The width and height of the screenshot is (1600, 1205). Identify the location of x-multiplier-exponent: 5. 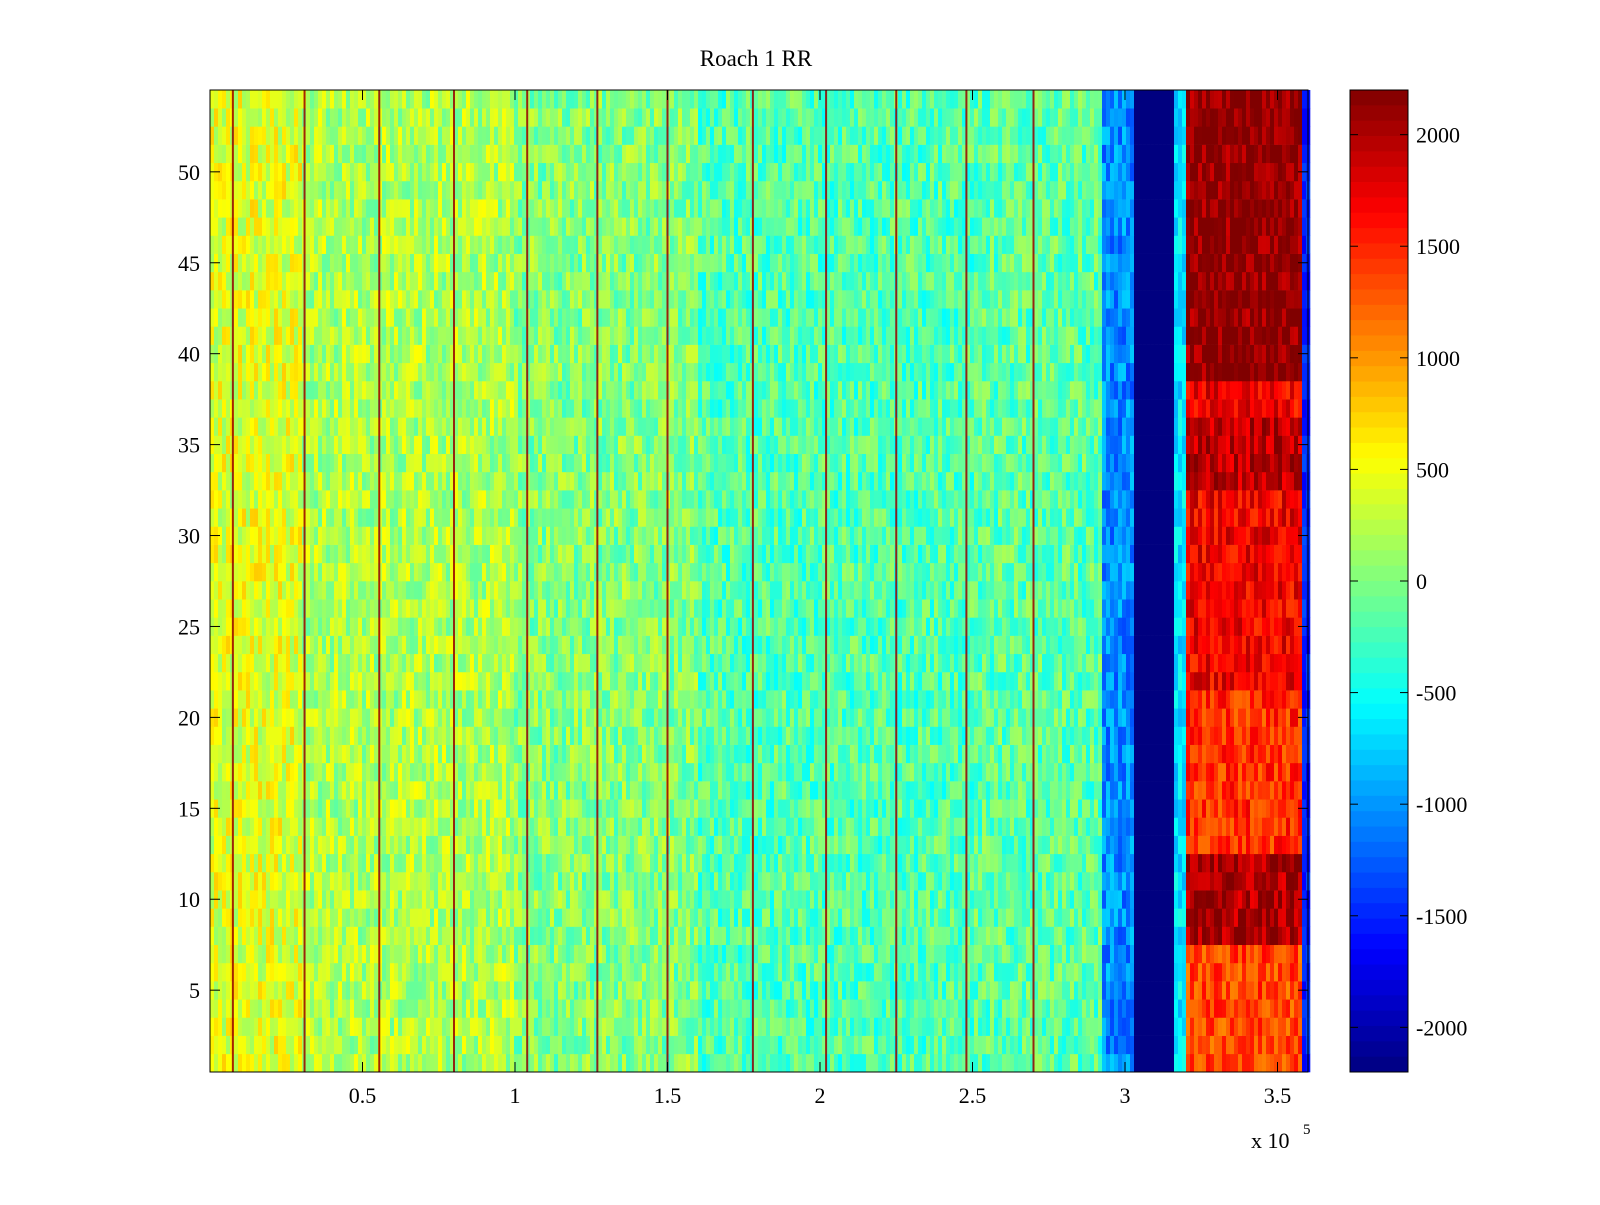
(1307, 1130).